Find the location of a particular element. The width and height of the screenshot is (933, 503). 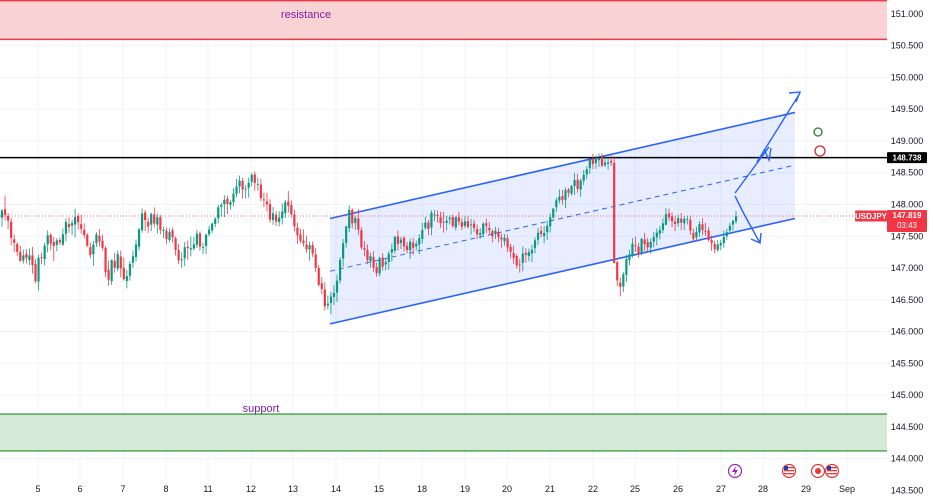

price-axis is located at coordinates (910, 240).